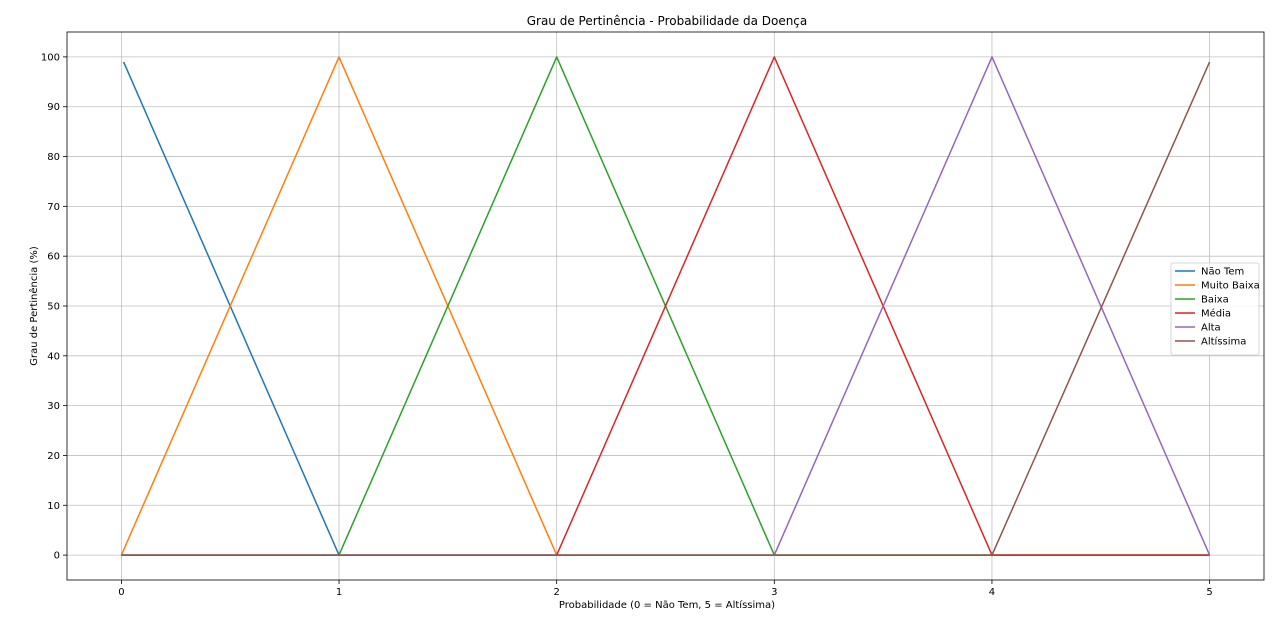  Describe the element at coordinates (53, 257) in the screenshot. I see `y-tick-label: 60` at that location.